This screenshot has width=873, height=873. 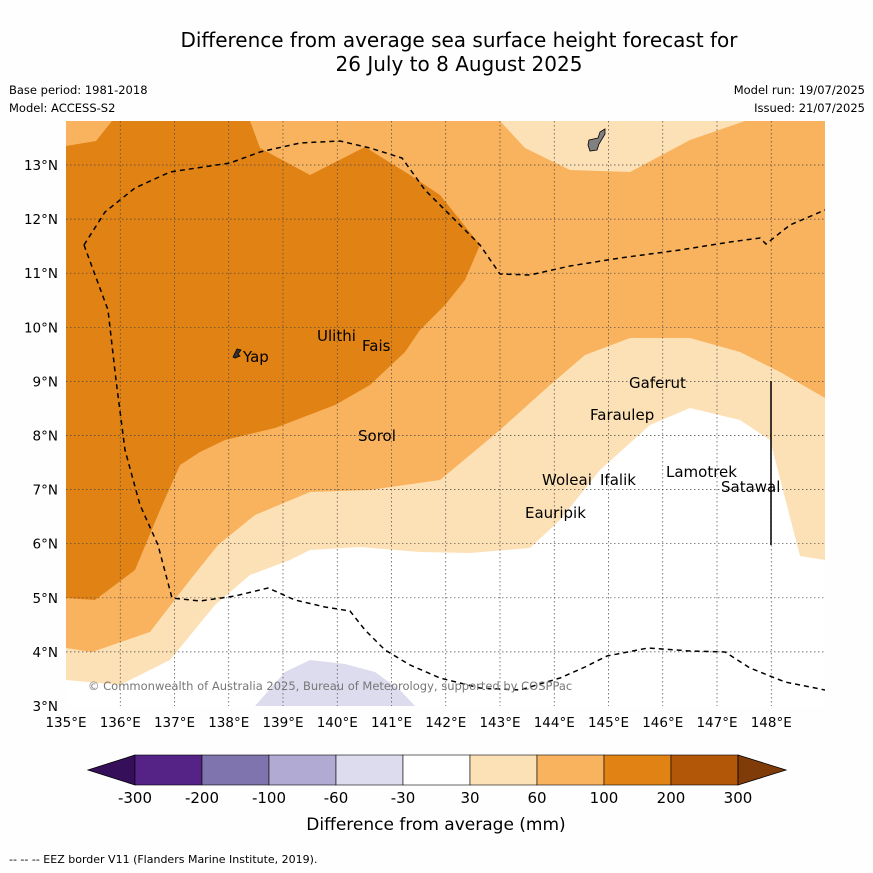 What do you see at coordinates (771, 723) in the screenshot?
I see `lon-tick-label: 148°E` at bounding box center [771, 723].